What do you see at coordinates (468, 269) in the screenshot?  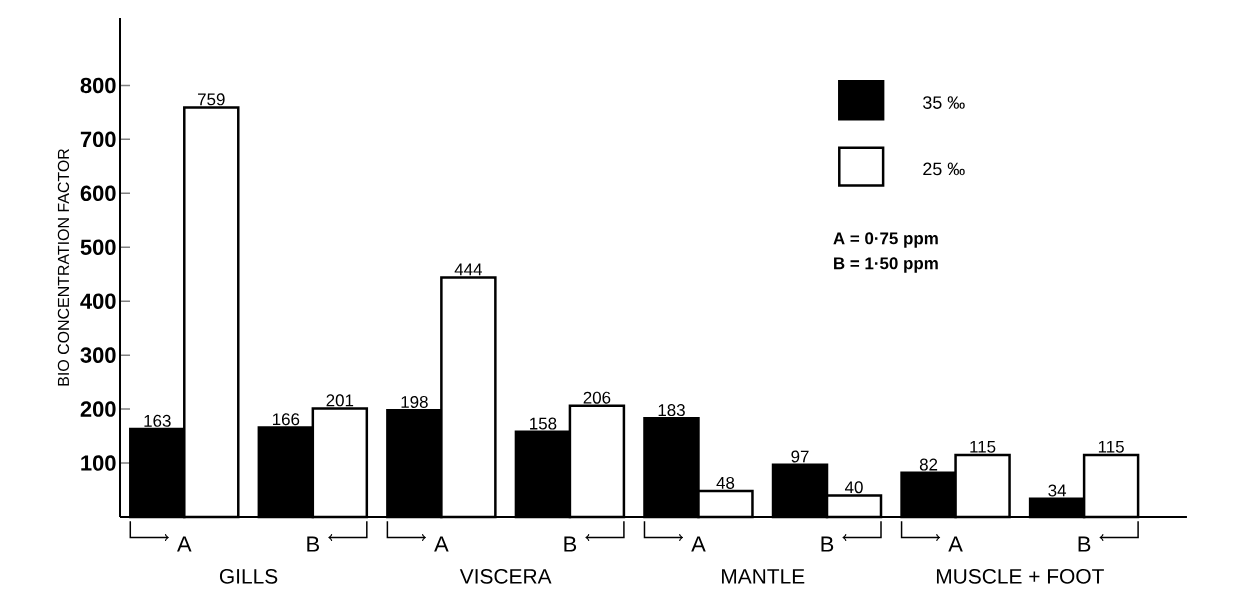 I see `data-label: 444` at bounding box center [468, 269].